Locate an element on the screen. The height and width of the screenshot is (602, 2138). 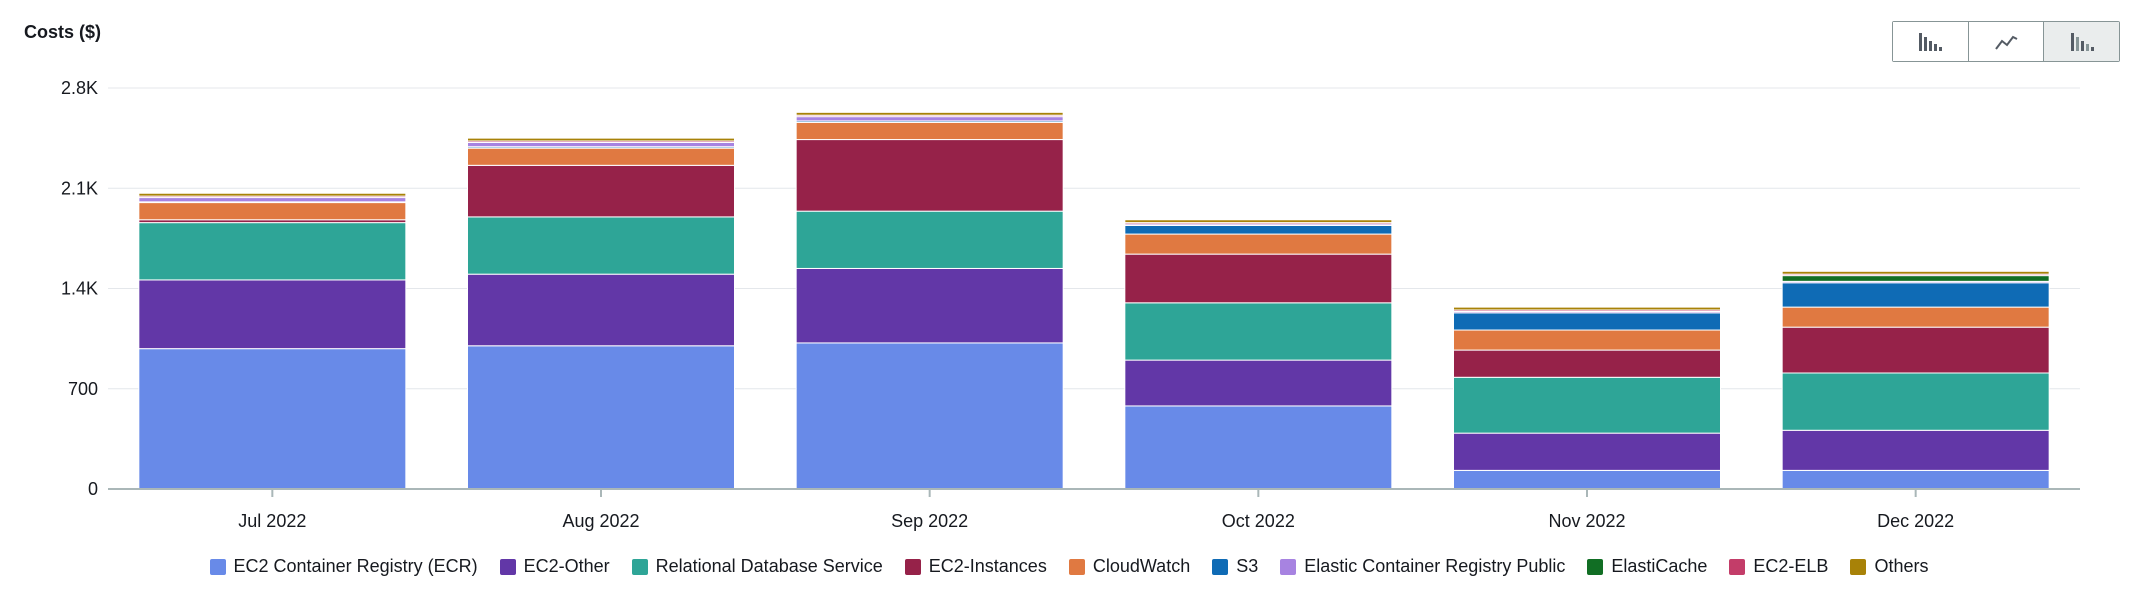
x-tick-label: Jul 2022 is located at coordinates (272, 521).